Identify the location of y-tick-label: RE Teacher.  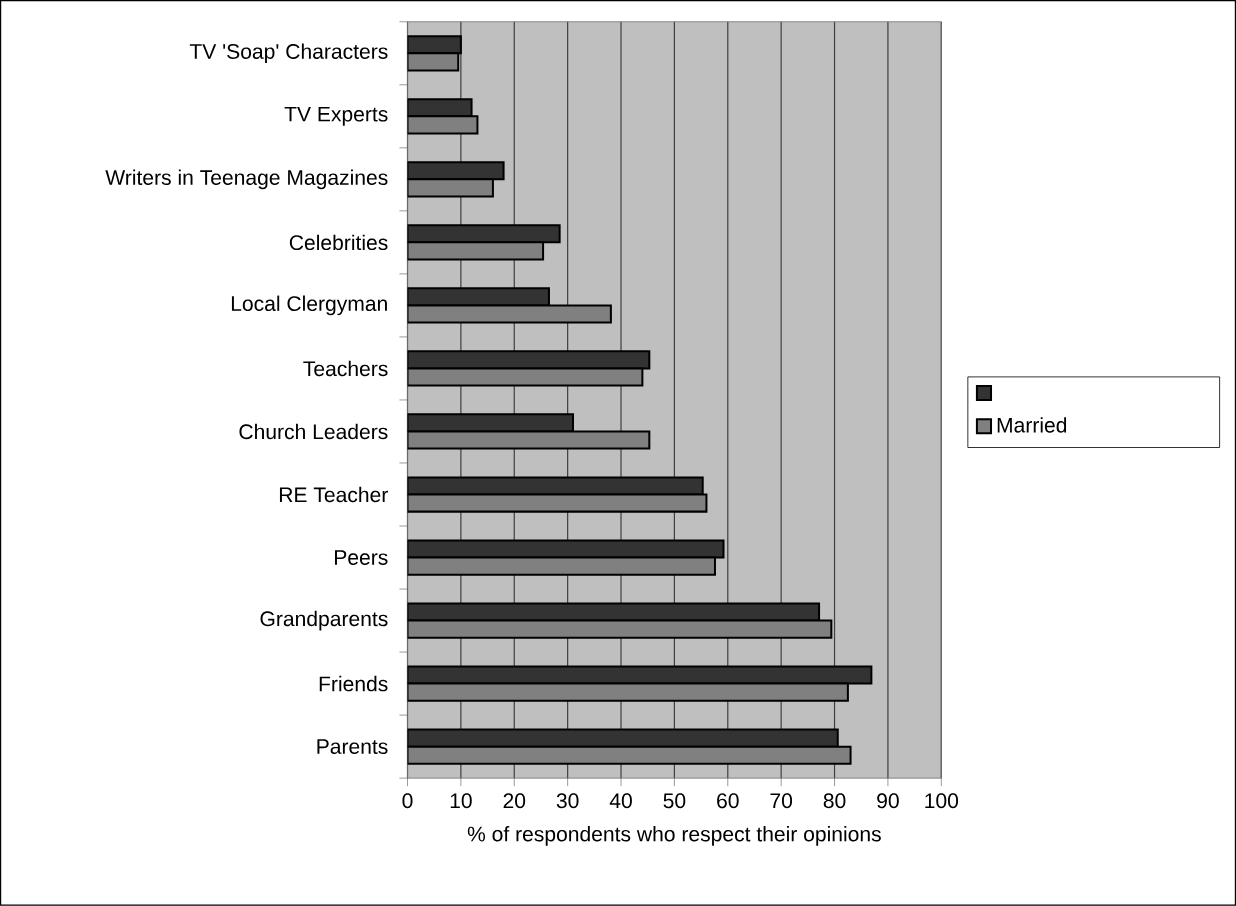
(333, 494).